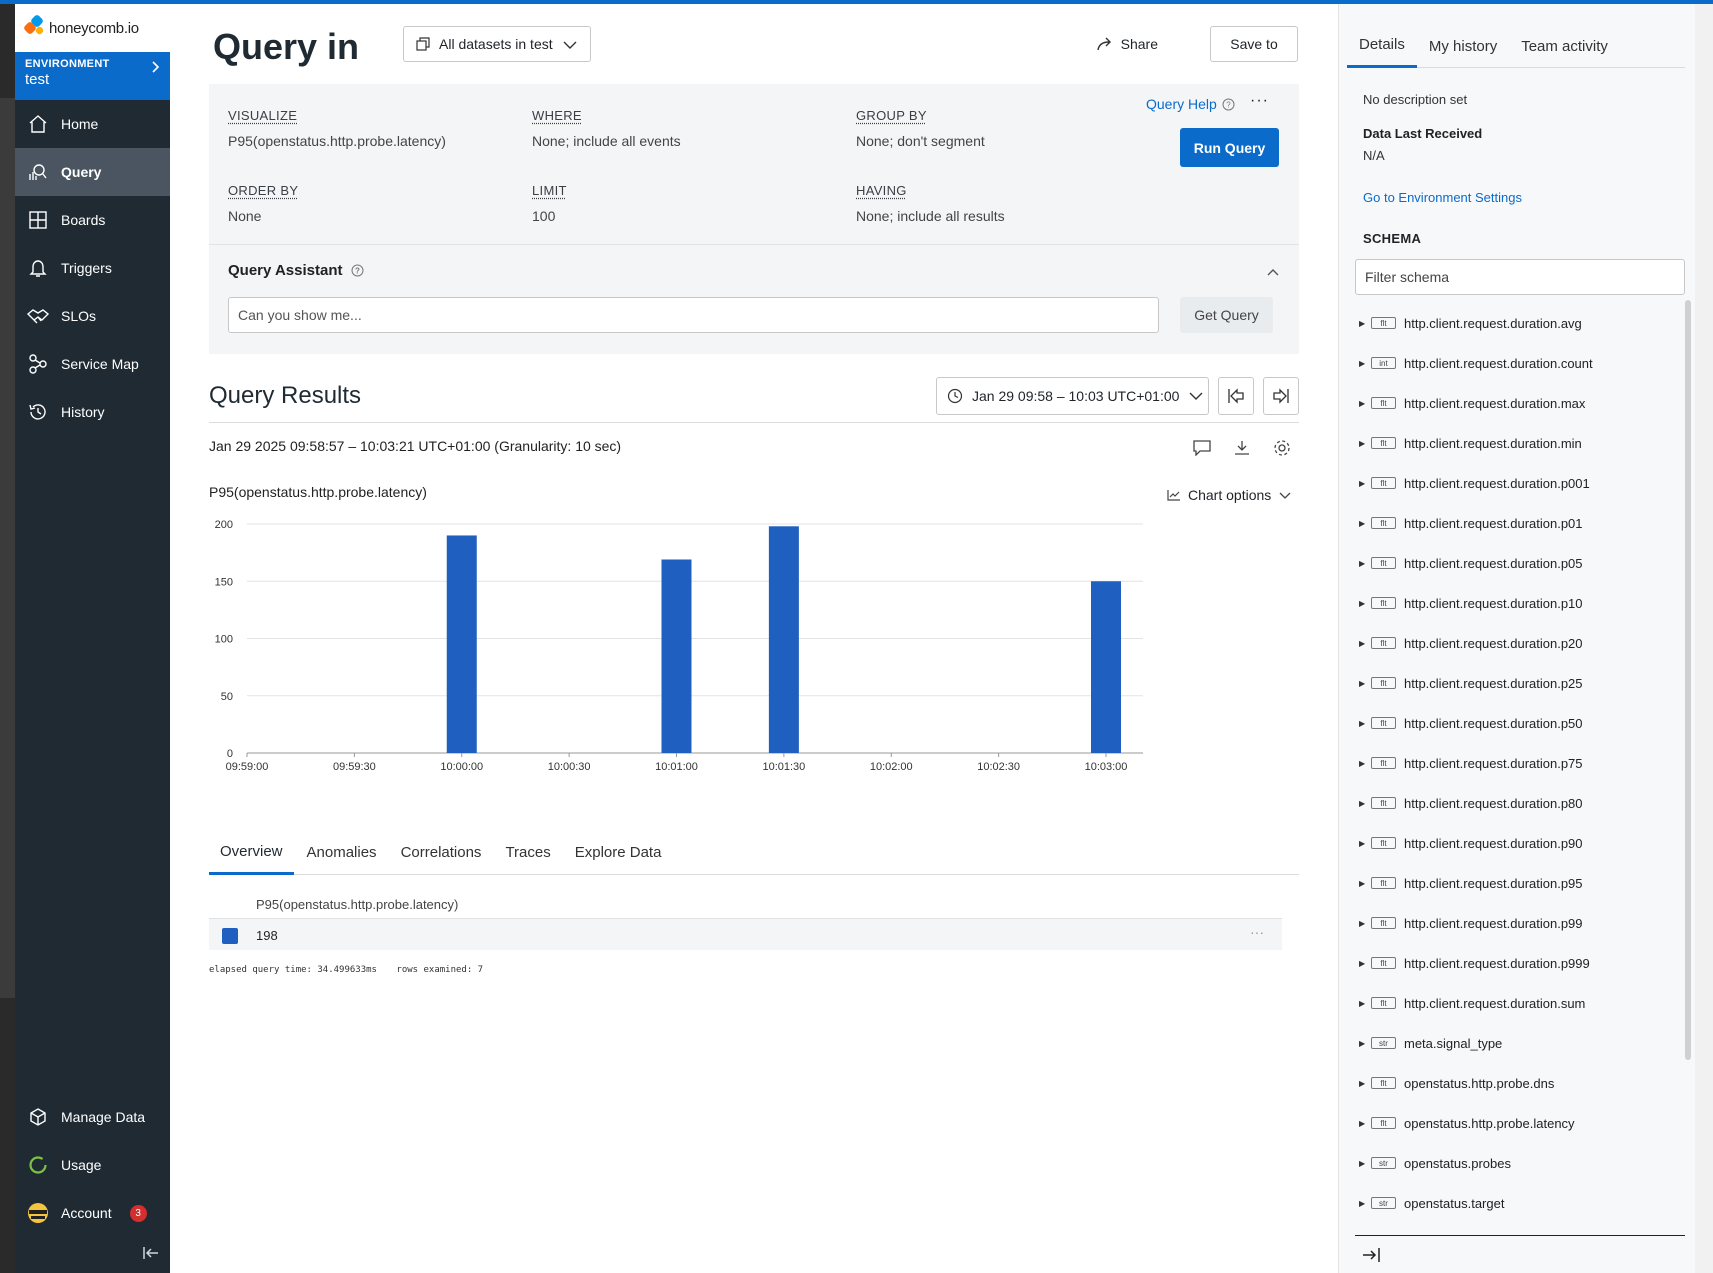 Image resolution: width=1713 pixels, height=1273 pixels. I want to click on run-query-button: Run Query, so click(1229, 147).